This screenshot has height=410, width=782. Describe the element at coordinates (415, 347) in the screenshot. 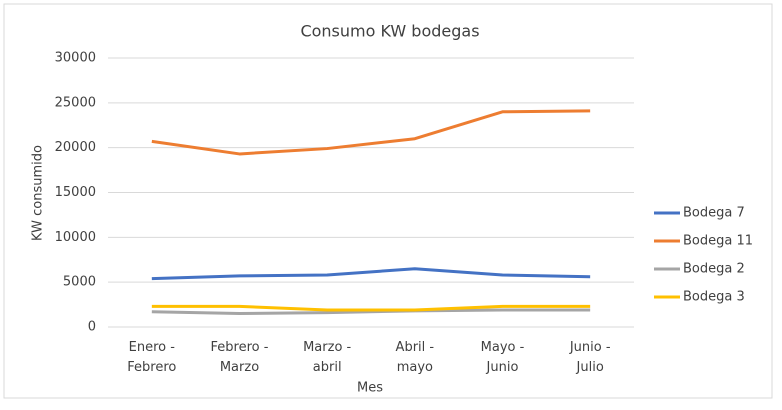

I see `x-tick-line: Abril -` at that location.